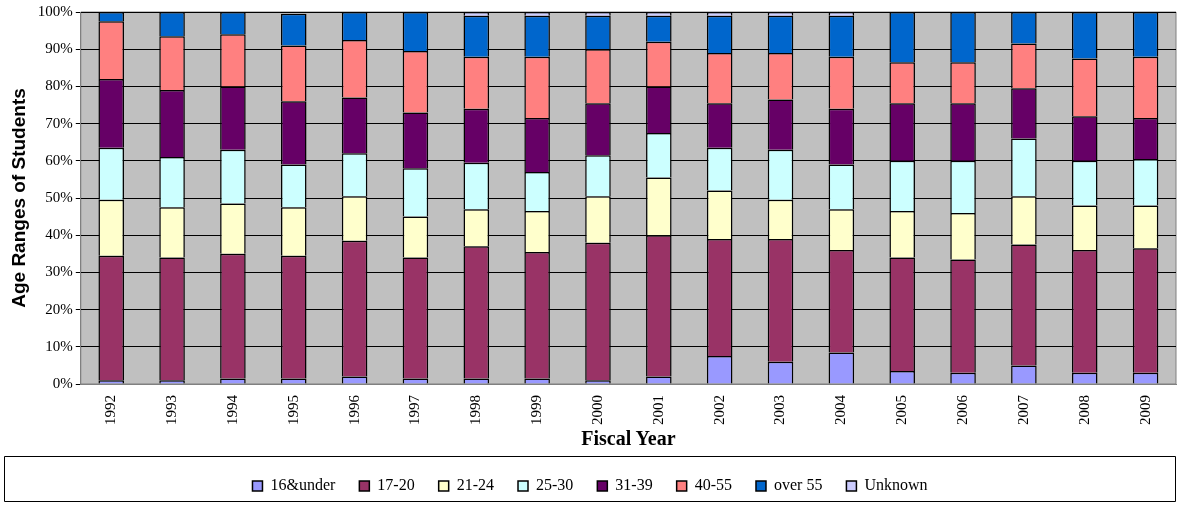 This screenshot has height=506, width=1196. Describe the element at coordinates (1022, 409) in the screenshot. I see `x-tick-label: 2007` at that location.